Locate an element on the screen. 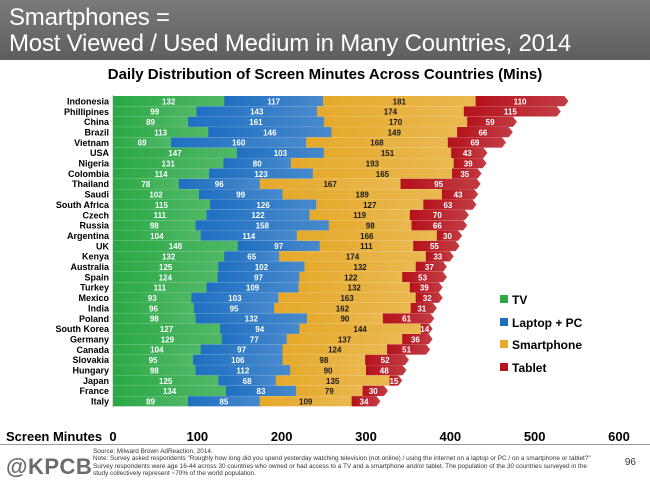  bar-segment-laptop-pc-colombia is located at coordinates (261, 173).